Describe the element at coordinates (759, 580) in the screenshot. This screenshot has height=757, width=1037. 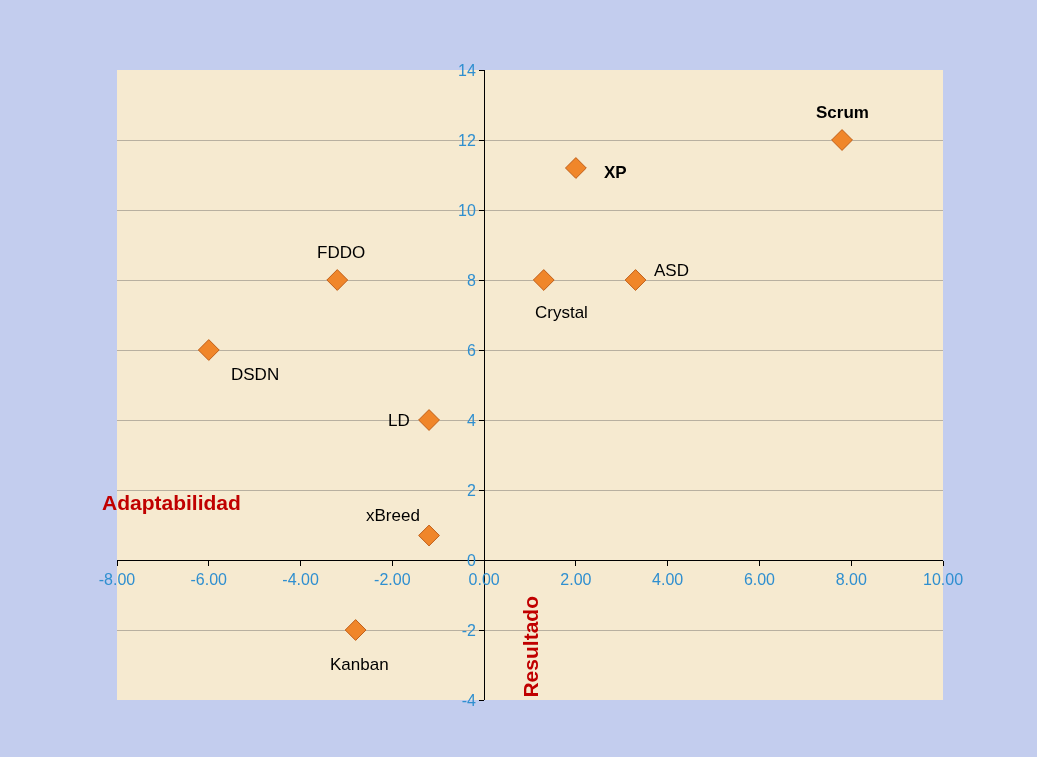
I see `x-tick-label: 6.00` at that location.